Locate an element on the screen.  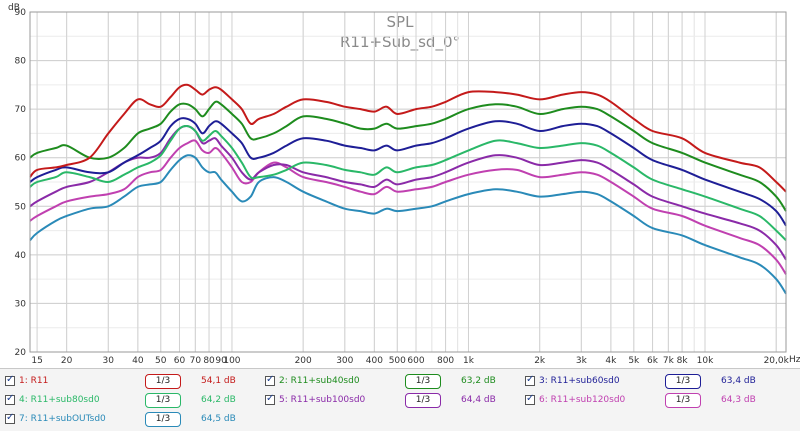
legend-series-name: 3: R11+sub60sd0 is located at coordinates (579, 381).